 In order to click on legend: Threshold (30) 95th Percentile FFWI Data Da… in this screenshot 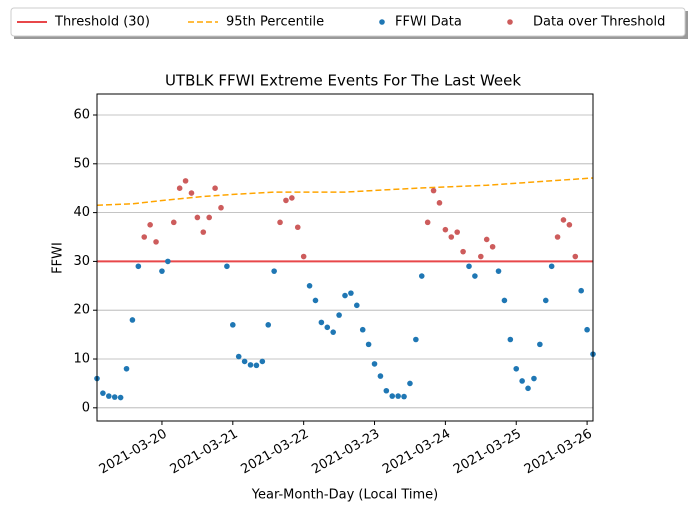, I will do `click(341, 22)`.